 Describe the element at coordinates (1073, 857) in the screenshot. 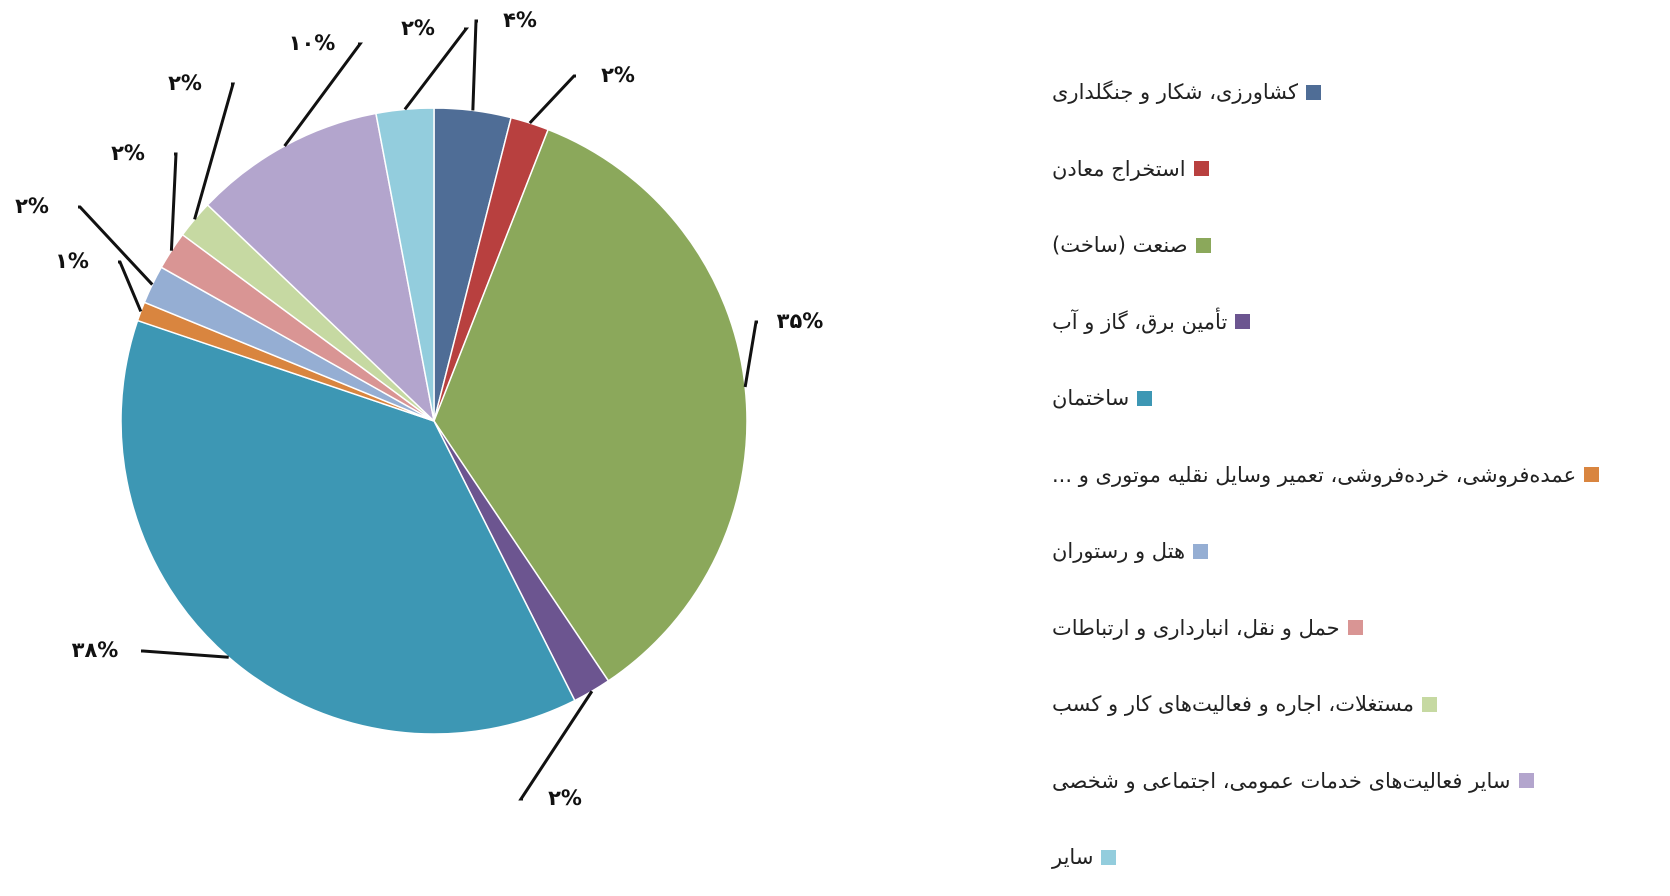

I see `legend-label-10: سایر` at that location.